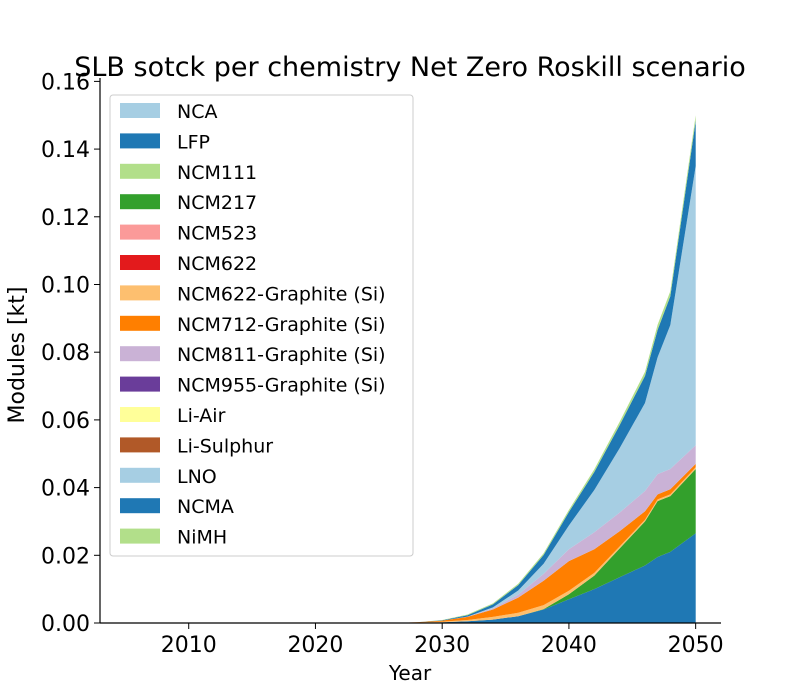  I want to click on y-tick-label: 0.12, so click(65, 218).